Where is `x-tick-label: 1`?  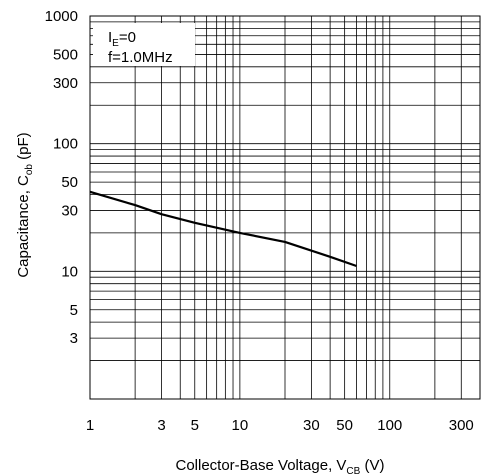 x-tick-label: 1 is located at coordinates (90, 425).